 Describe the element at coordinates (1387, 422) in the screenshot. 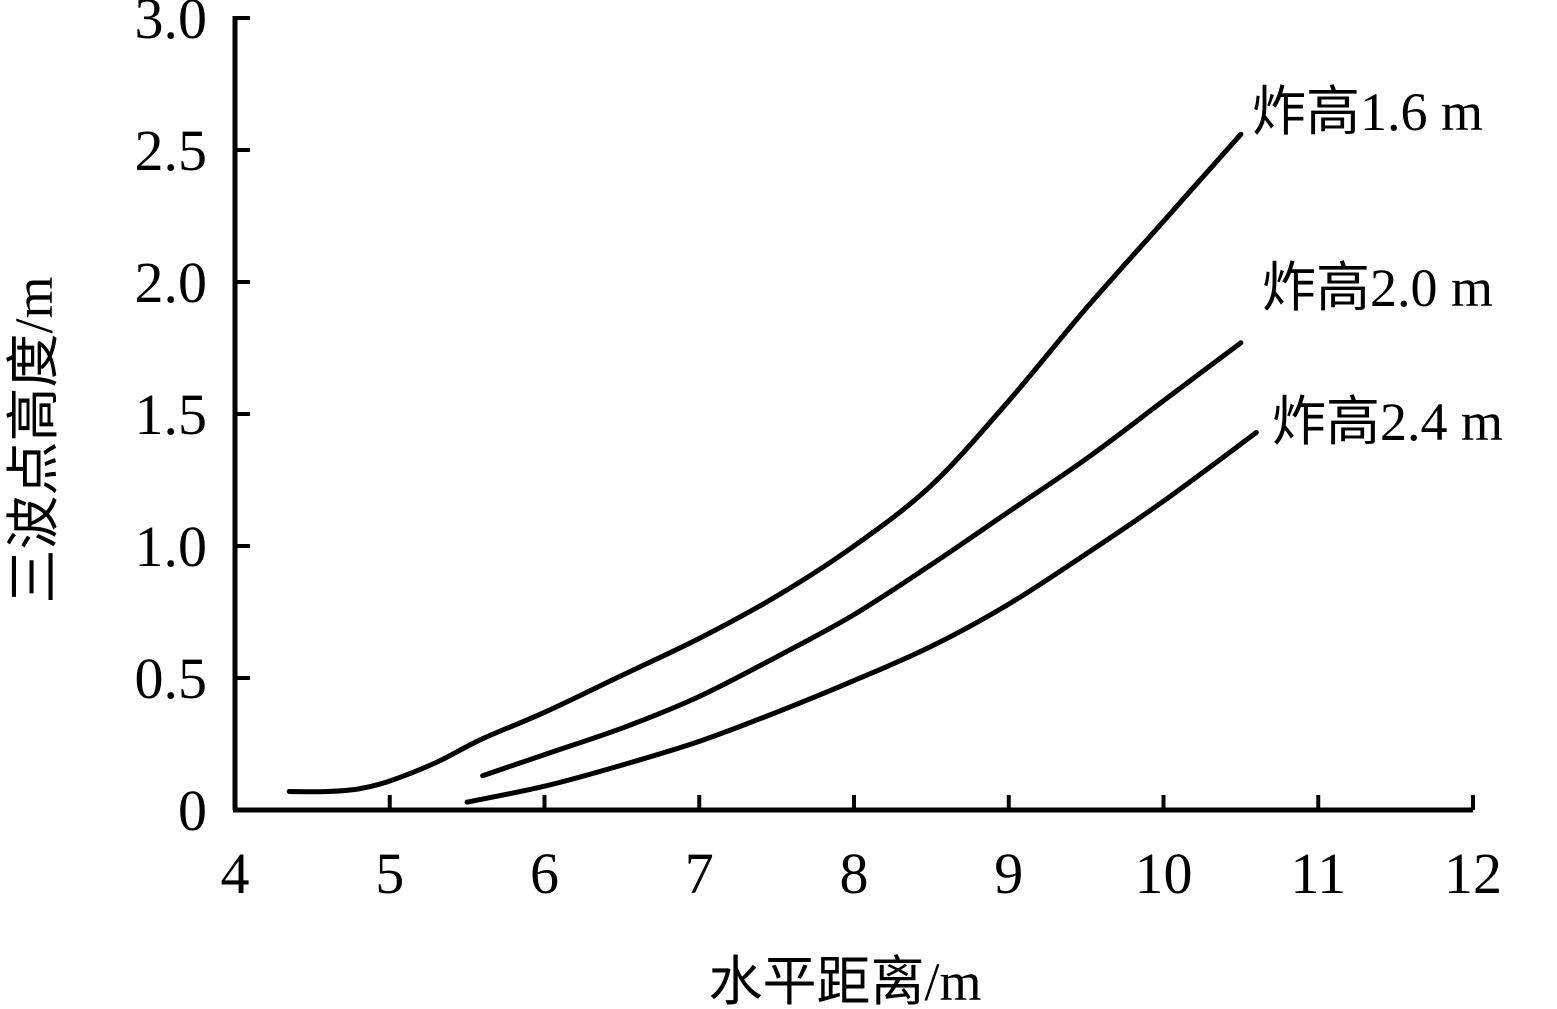

I see `series-label-3: 炸高2.4 m` at that location.